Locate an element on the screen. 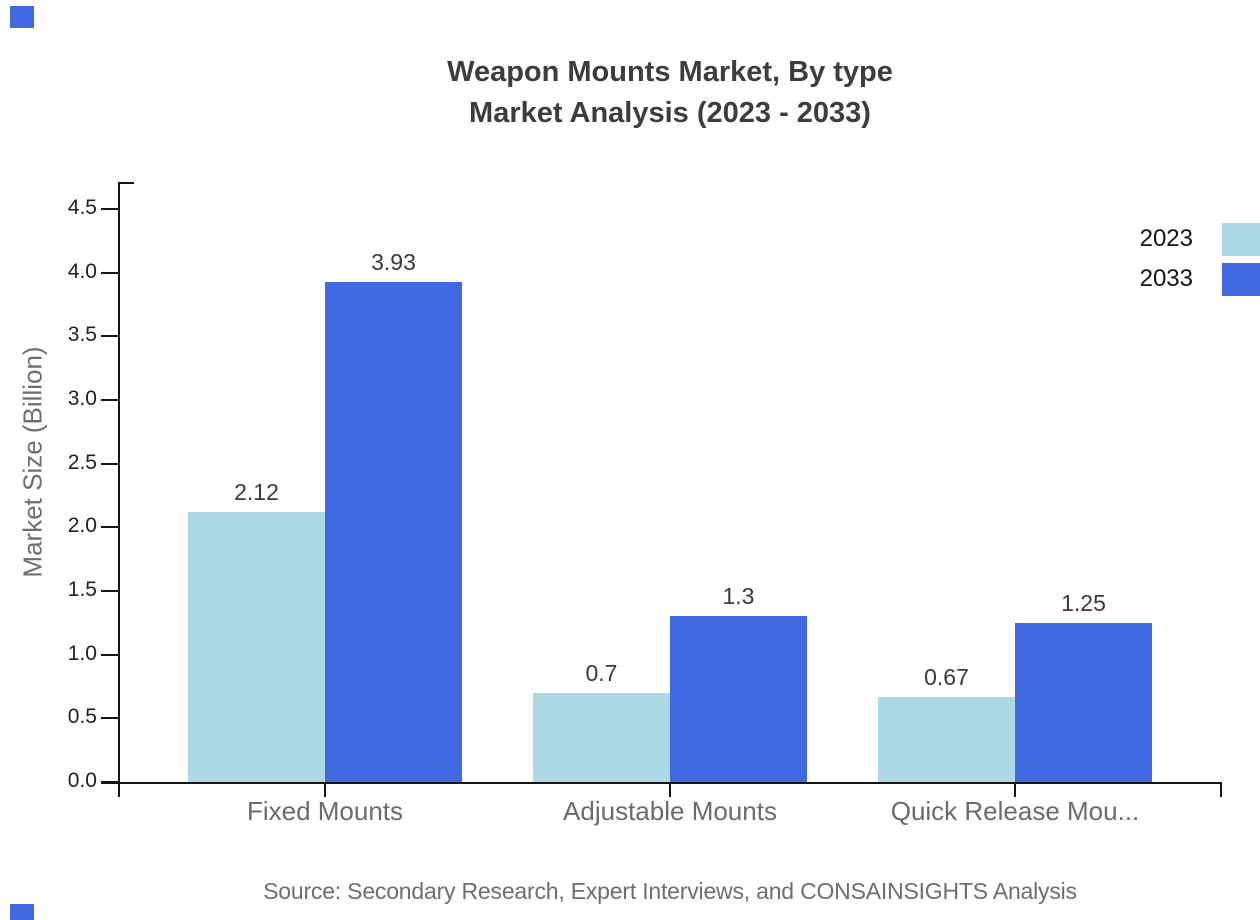 The width and height of the screenshot is (1260, 920). brand-corner-mark-top is located at coordinates (22, 17).